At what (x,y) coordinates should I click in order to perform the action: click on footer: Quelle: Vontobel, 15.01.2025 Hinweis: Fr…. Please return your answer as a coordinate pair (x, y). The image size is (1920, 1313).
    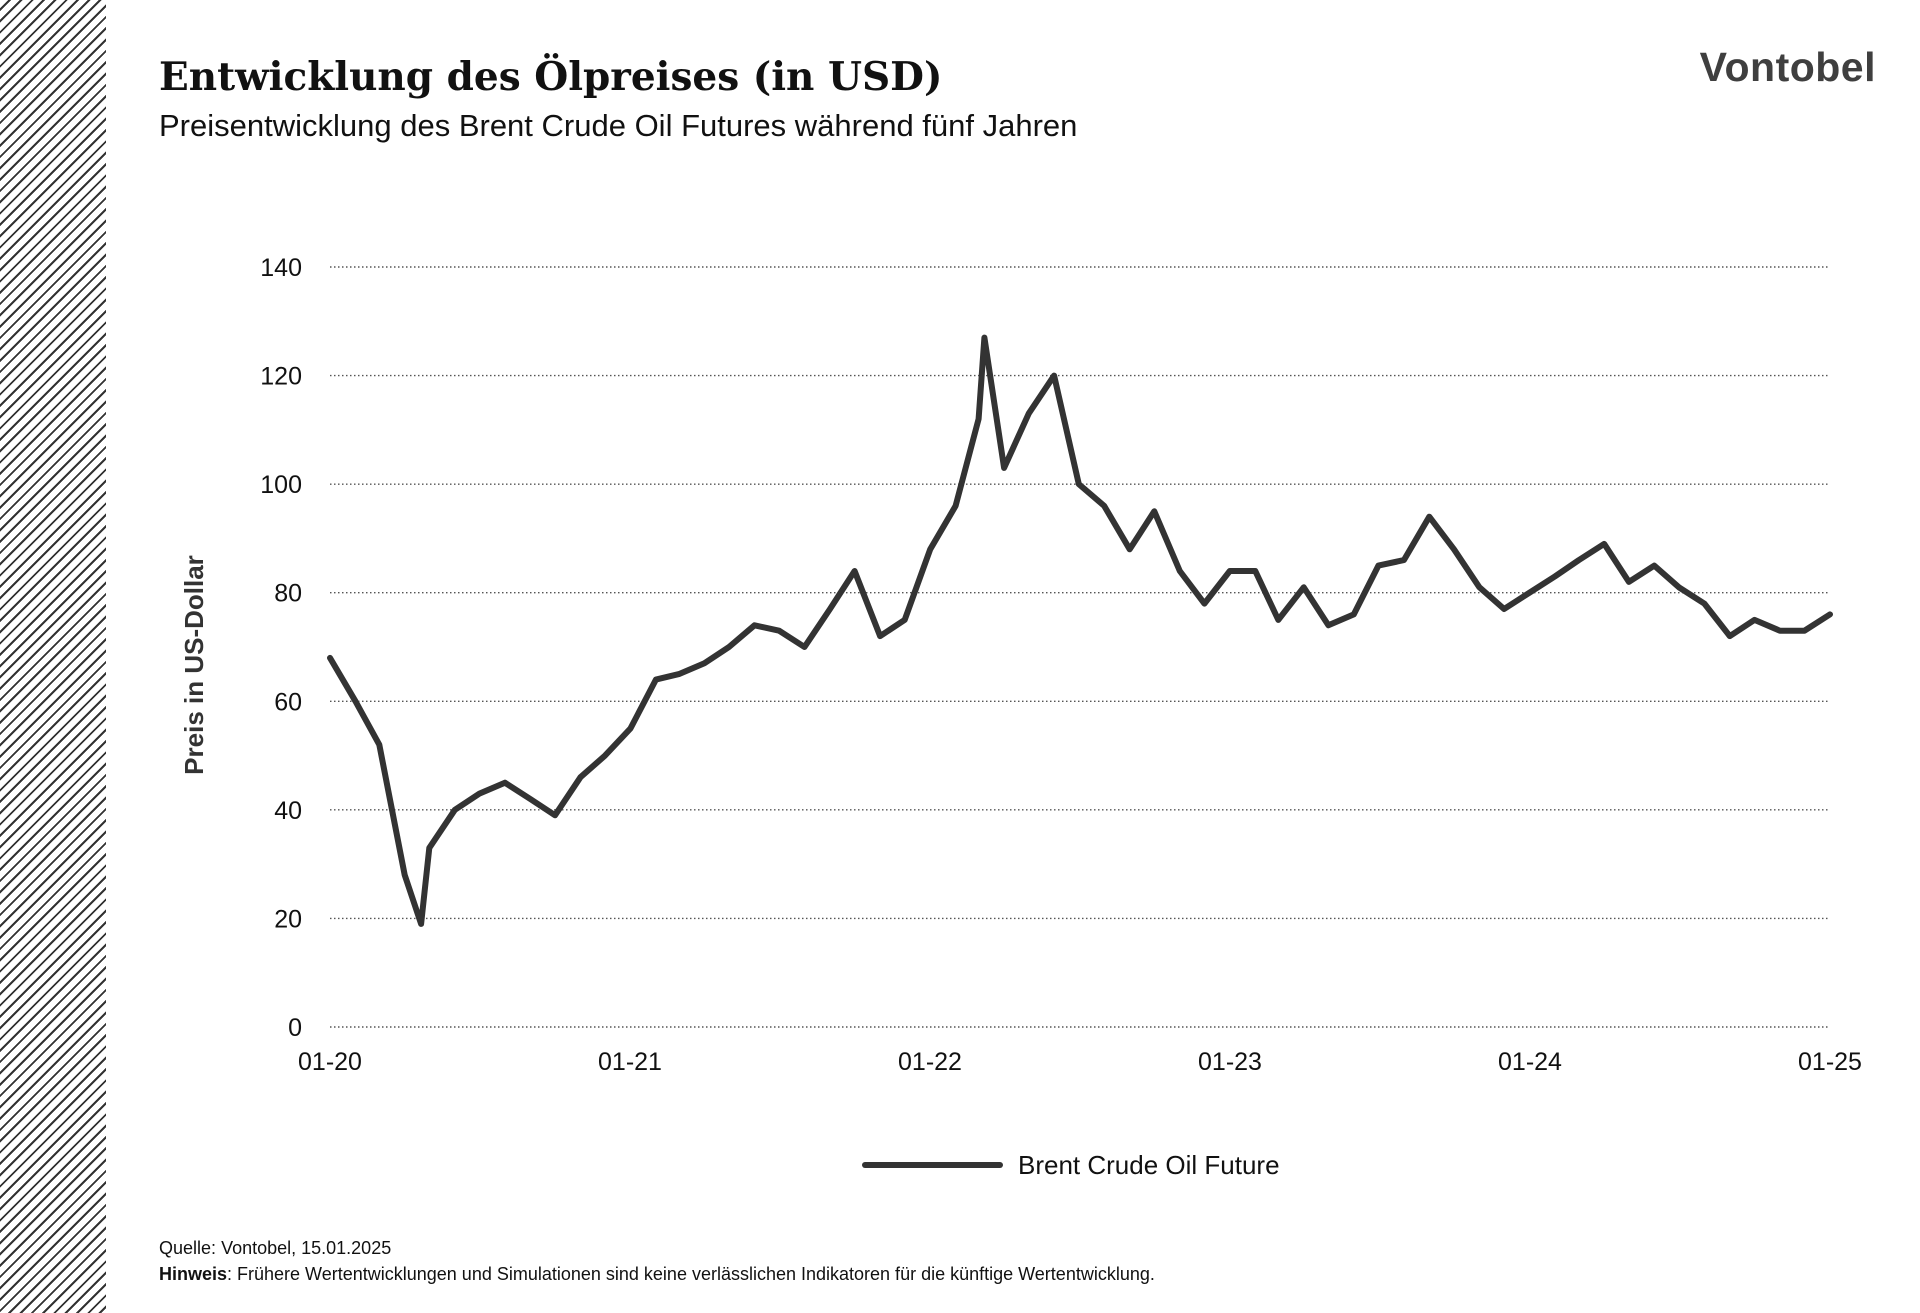
    Looking at the image, I should click on (657, 1261).